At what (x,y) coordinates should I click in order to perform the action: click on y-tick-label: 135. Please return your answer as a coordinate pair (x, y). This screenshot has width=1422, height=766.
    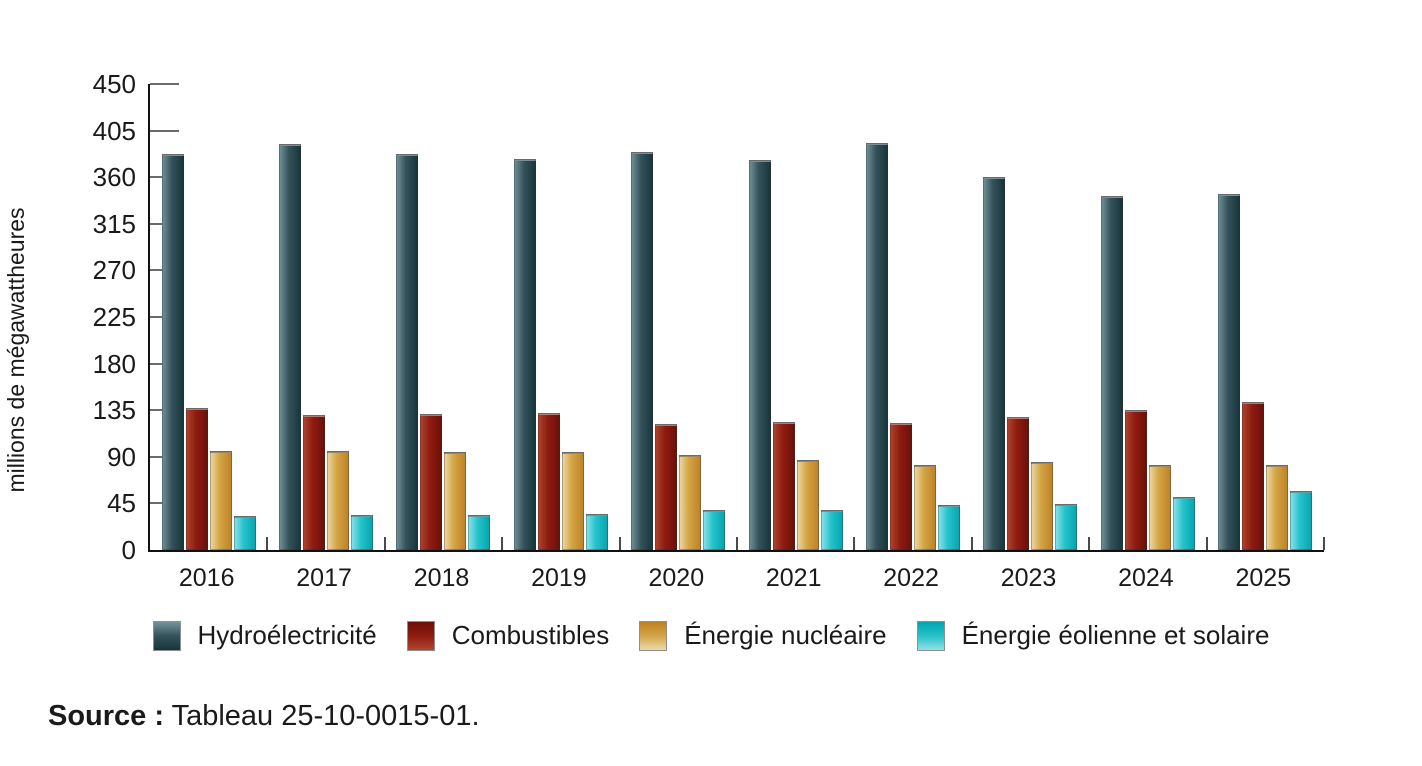
    Looking at the image, I should click on (114, 410).